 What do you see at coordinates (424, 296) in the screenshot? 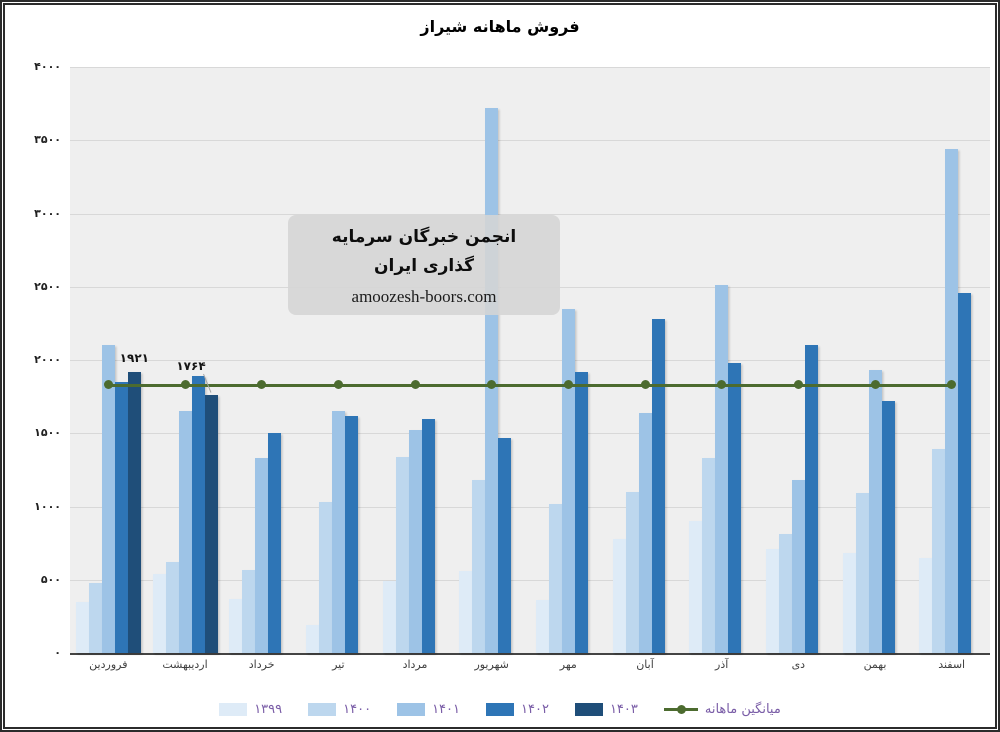
I see `watermark-url: amoozesh-boors.com` at bounding box center [424, 296].